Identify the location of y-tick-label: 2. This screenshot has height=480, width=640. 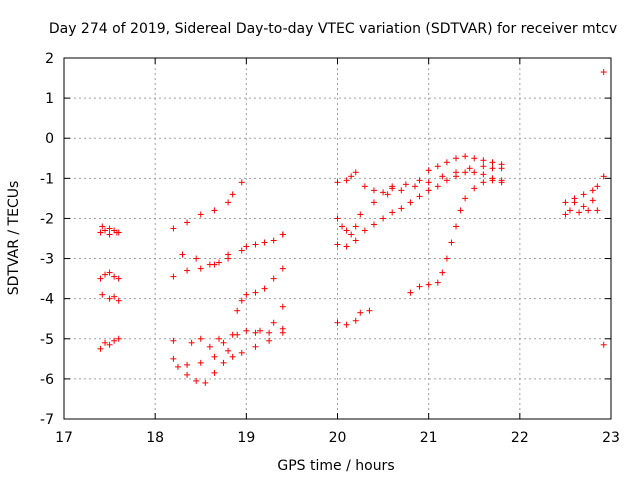
(49, 59).